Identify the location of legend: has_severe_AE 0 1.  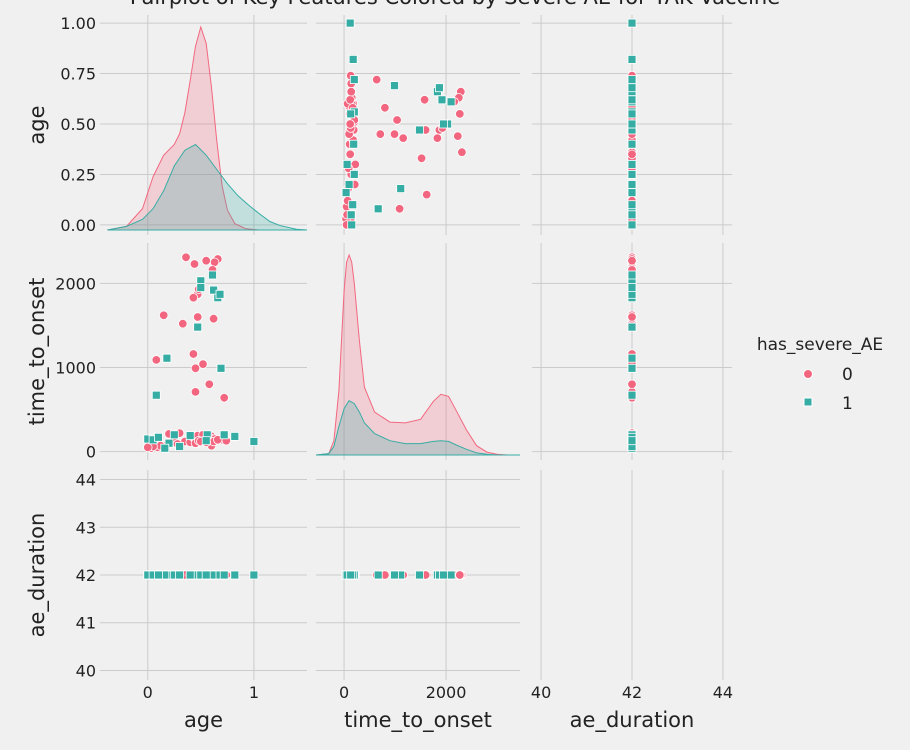
(820, 374).